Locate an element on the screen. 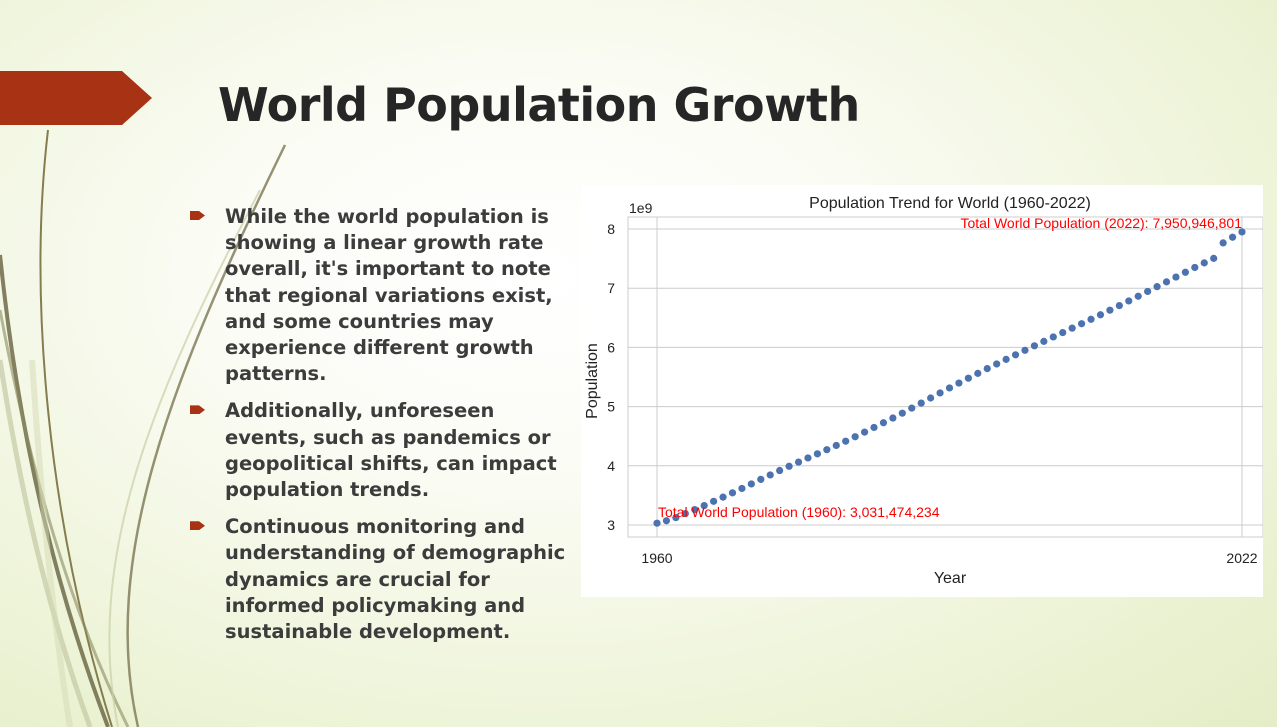  y-offset-label: 1e9 is located at coordinates (641, 208).